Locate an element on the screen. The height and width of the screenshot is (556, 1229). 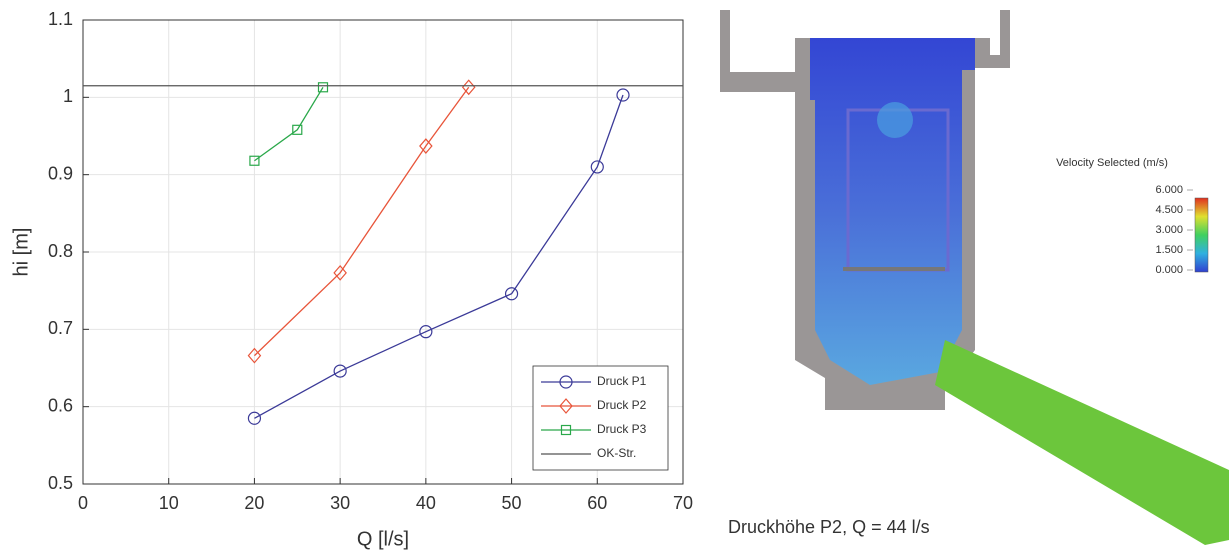
legend-label: Druck P2 is located at coordinates (622, 405).